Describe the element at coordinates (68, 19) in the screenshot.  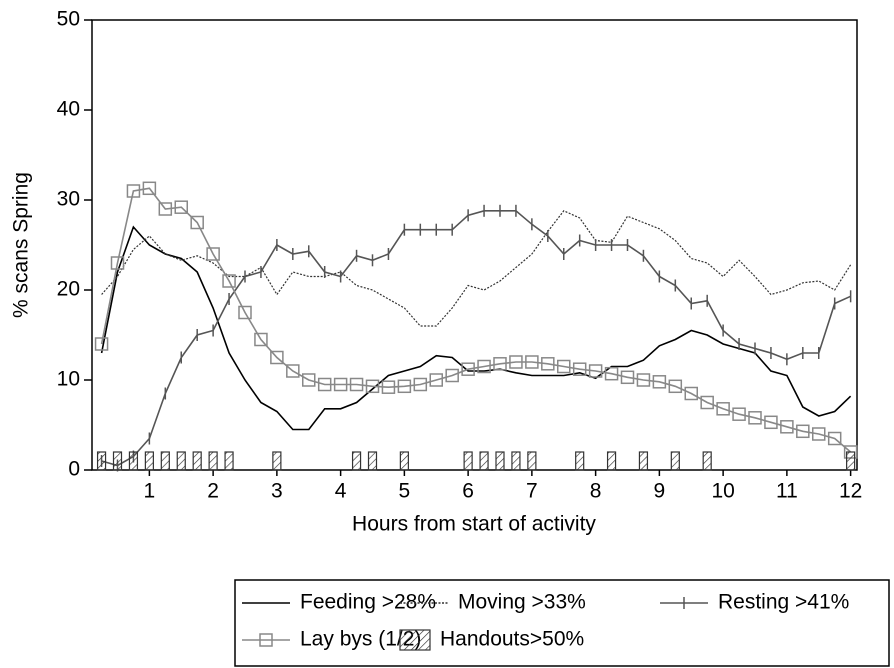
I see `y-tick-label: 50` at that location.